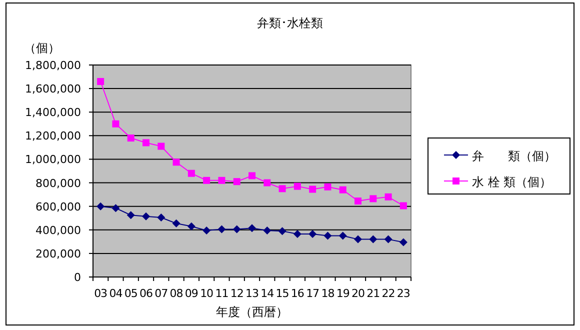 This screenshot has width=580, height=330. What do you see at coordinates (42, 48) in the screenshot?
I see `y-axis-title: （個）` at bounding box center [42, 48].